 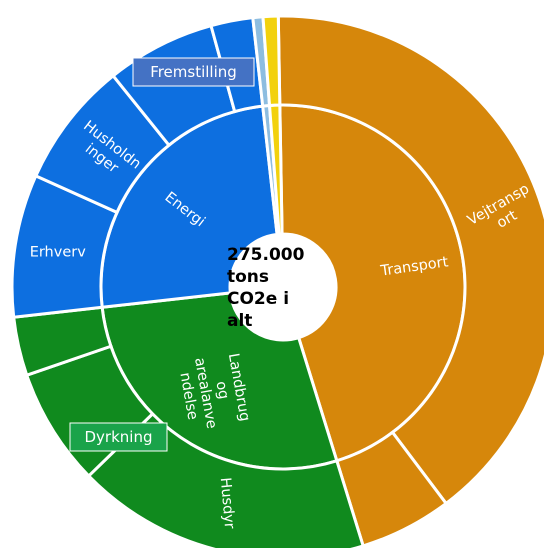 I want to click on fremstilling-label-box, so click(x=193, y=72).